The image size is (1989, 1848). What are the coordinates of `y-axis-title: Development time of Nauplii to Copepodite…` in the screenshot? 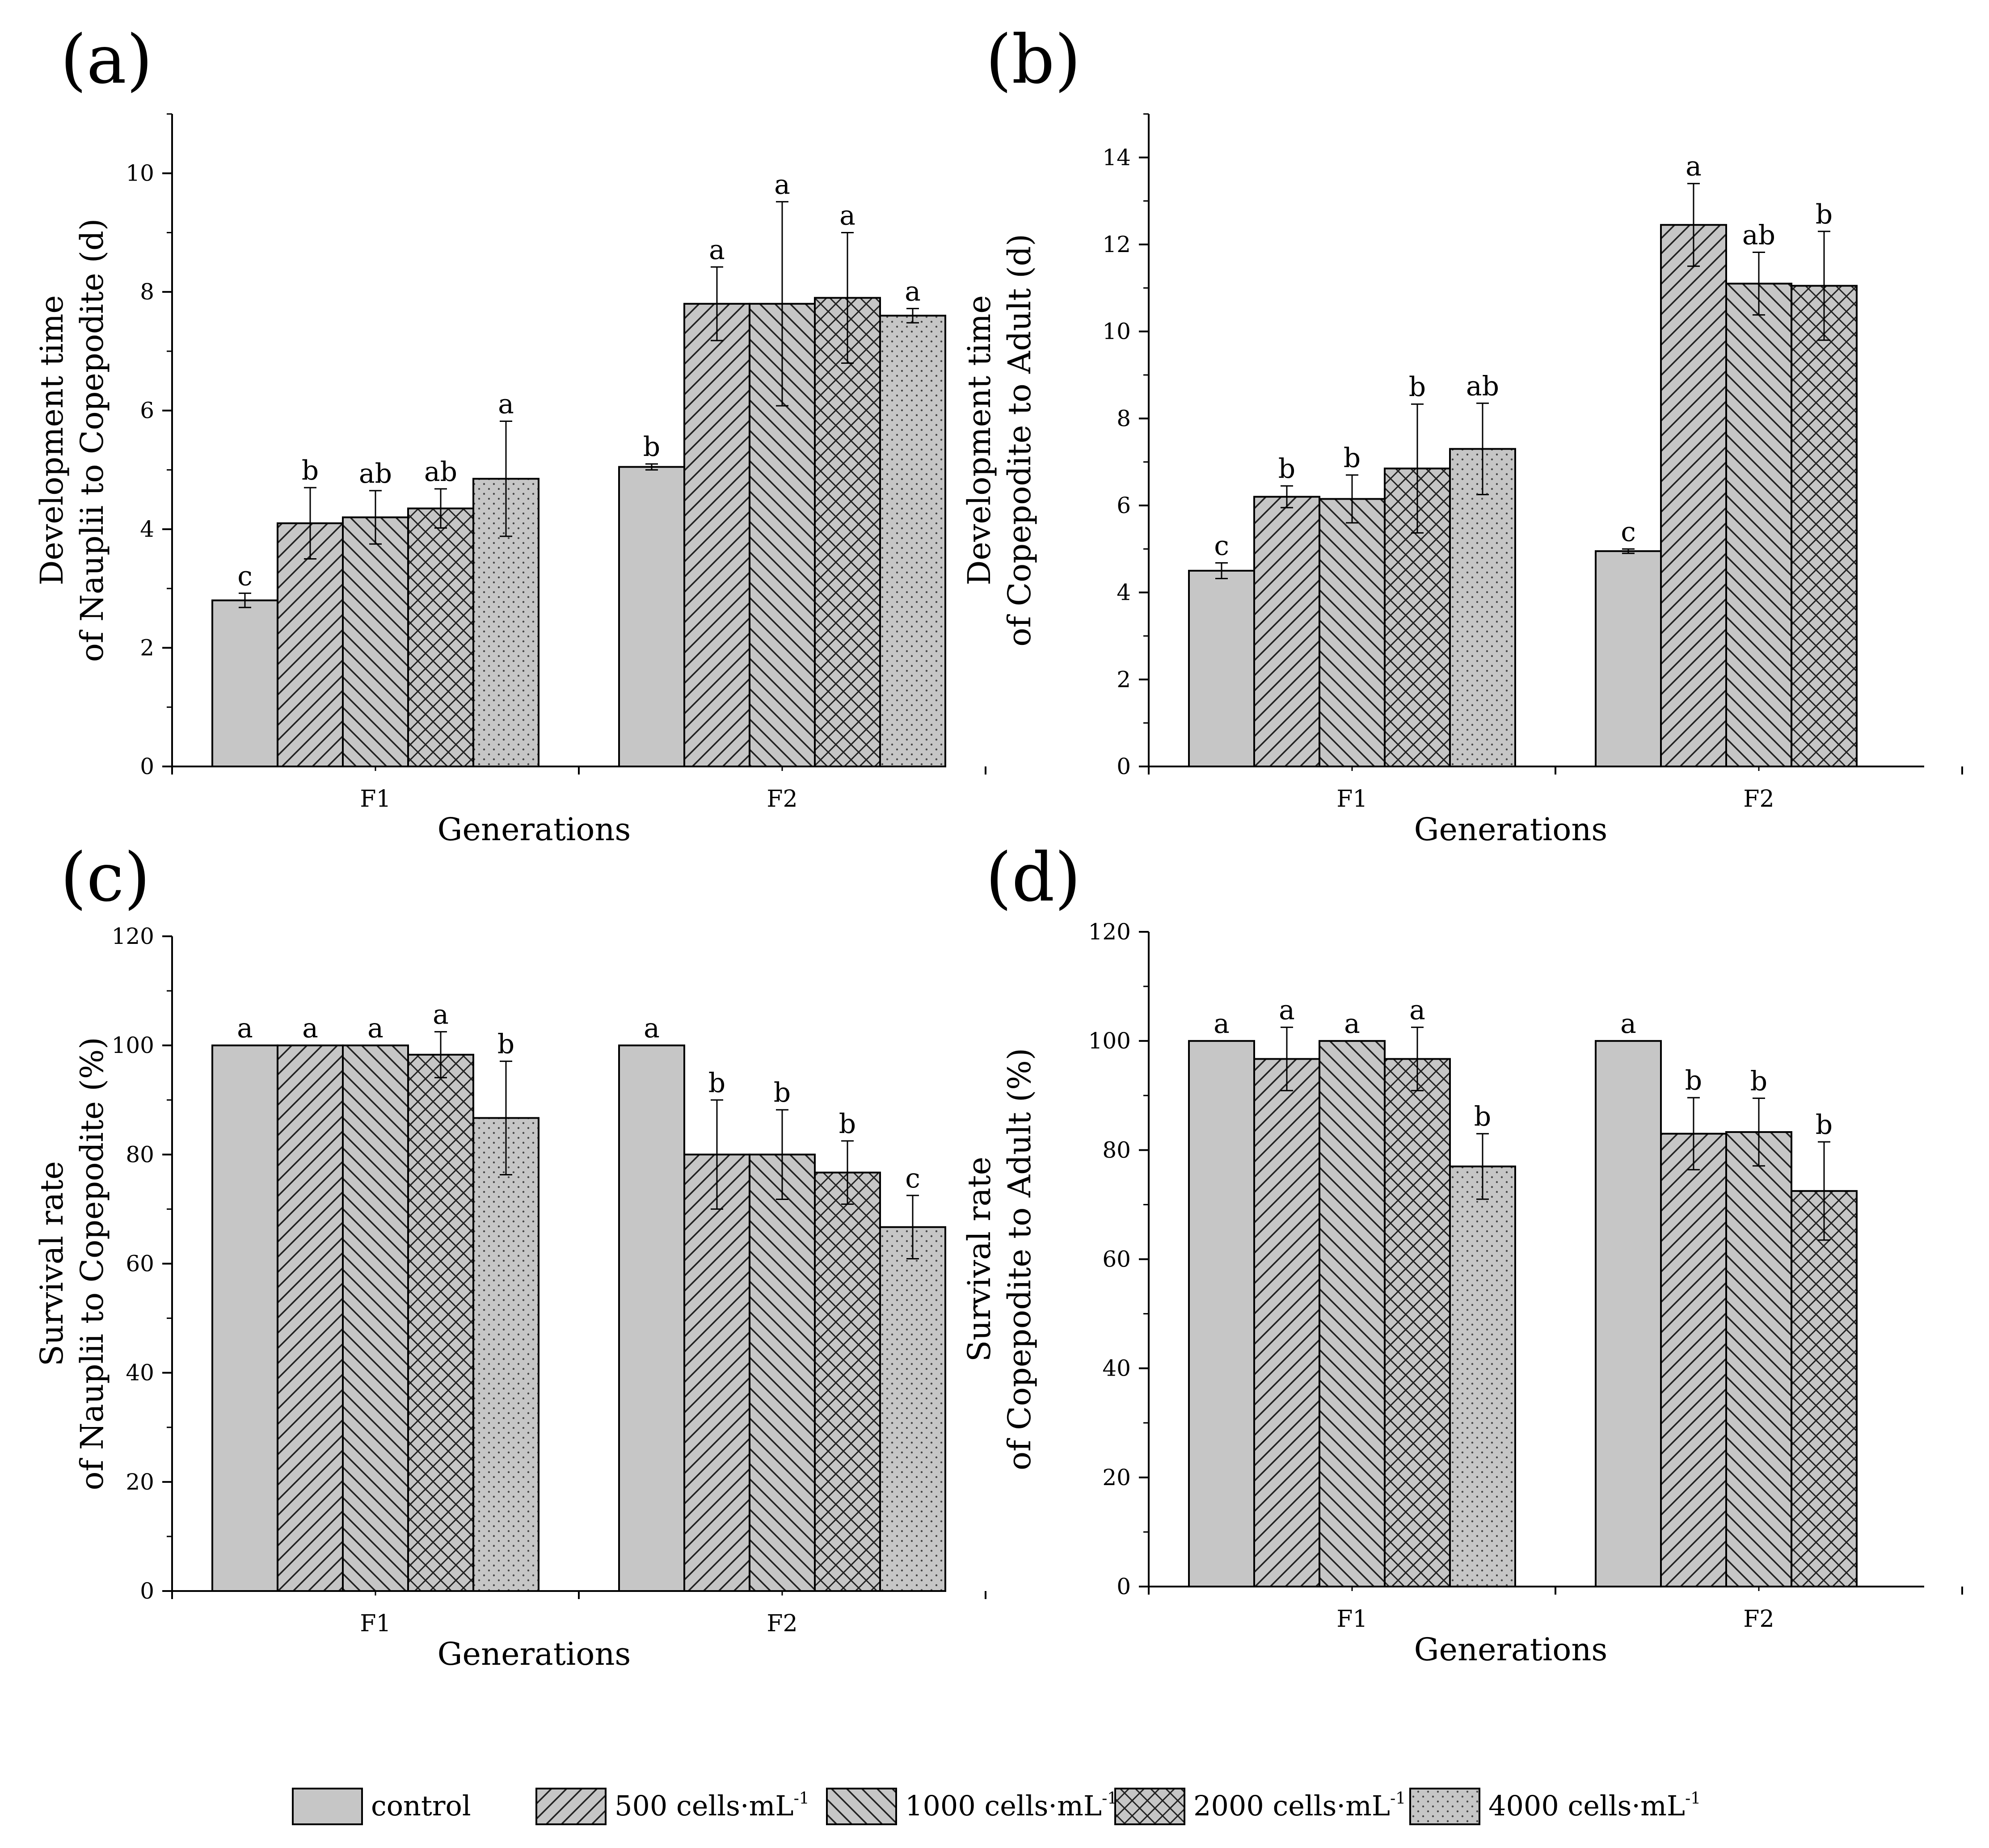 It's located at (72, 440).